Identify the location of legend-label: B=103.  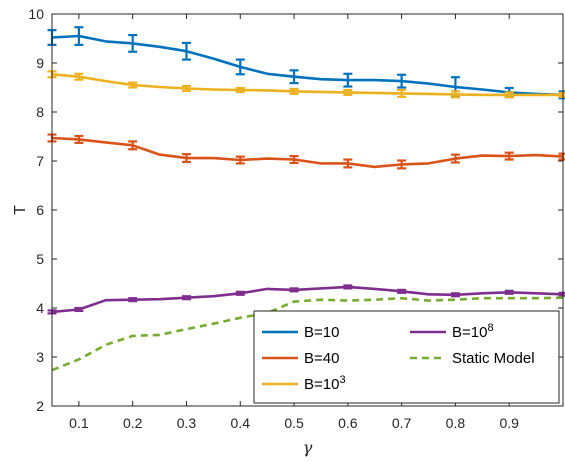
(325, 383).